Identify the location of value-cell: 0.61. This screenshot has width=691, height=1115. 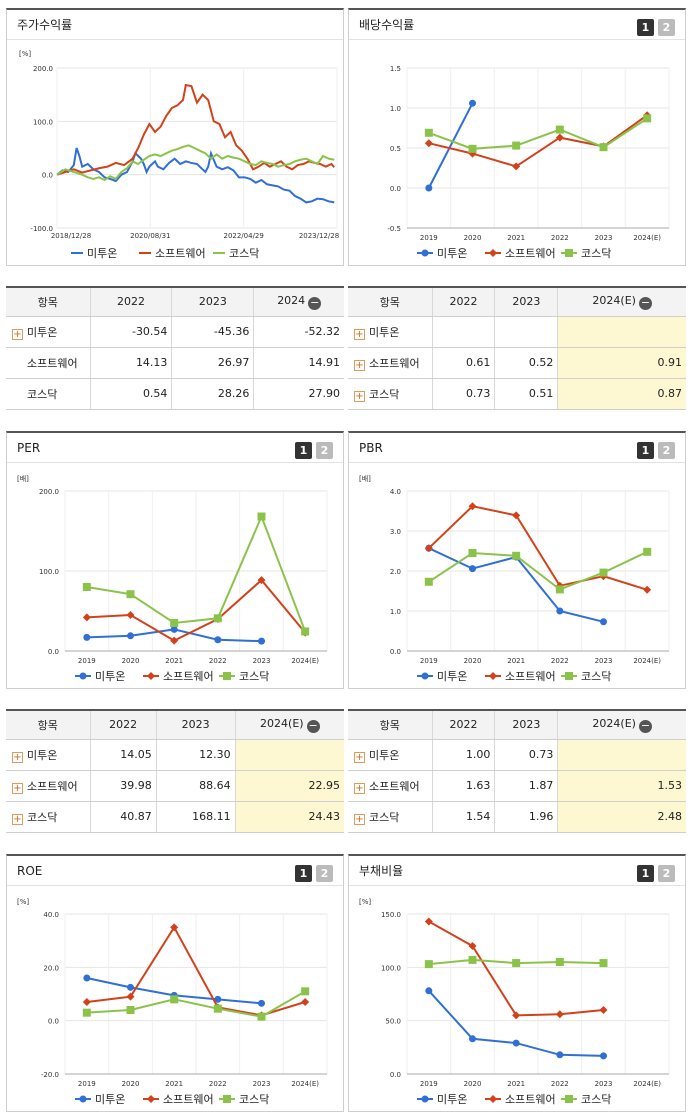
(463, 363).